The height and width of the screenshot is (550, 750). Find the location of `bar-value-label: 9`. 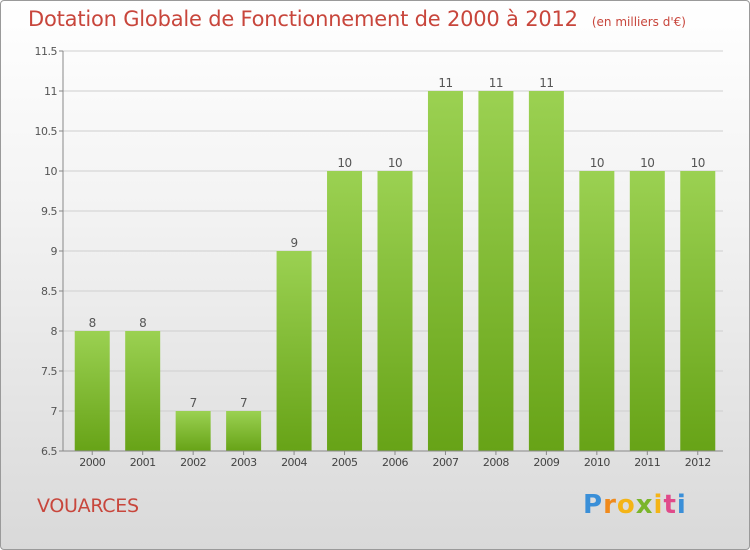

bar-value-label: 9 is located at coordinates (294, 243).